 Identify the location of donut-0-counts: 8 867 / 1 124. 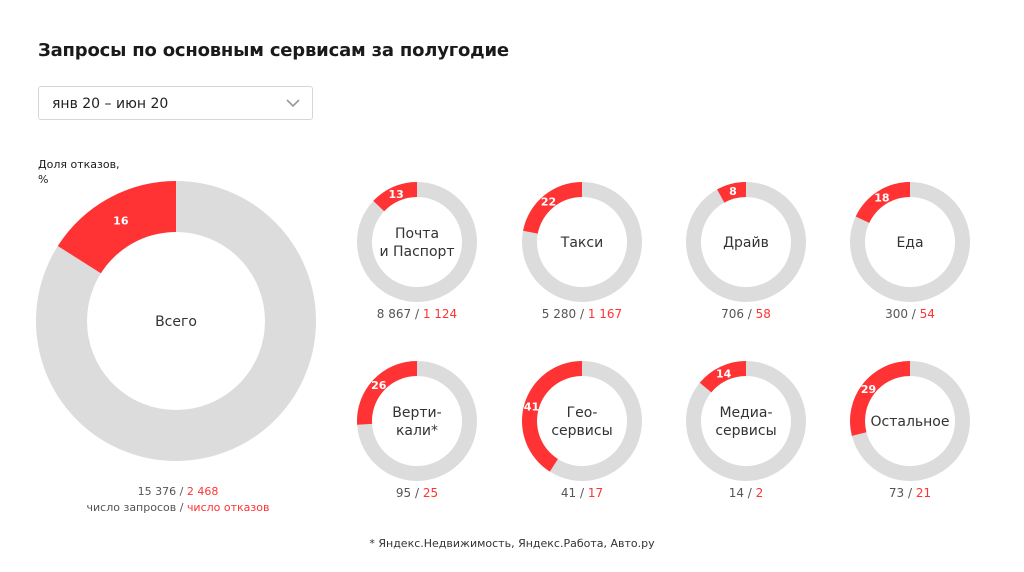
(417, 314).